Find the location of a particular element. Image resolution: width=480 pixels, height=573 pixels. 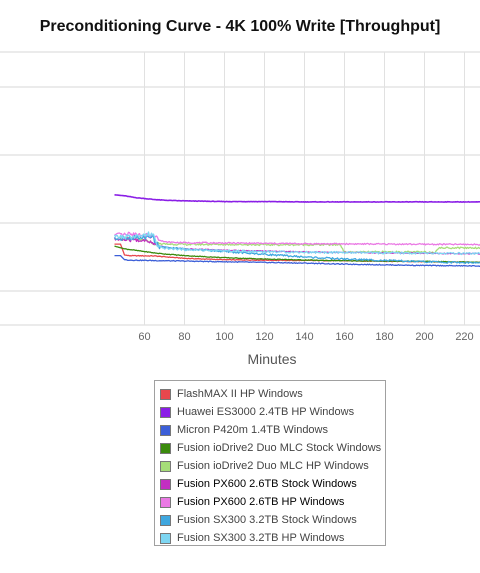

legend-label: Fusion PX600 2.6TB Stock Windows is located at coordinates (267, 484).